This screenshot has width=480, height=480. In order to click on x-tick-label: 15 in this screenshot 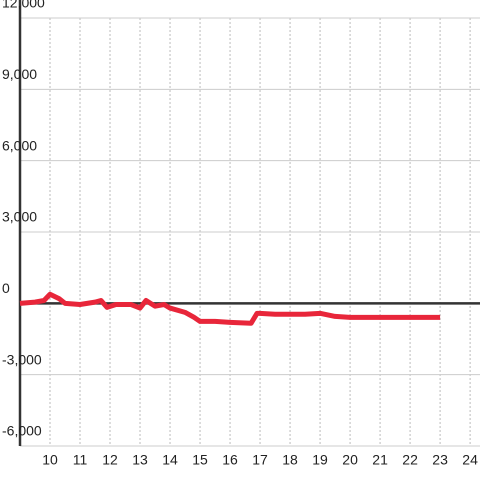, I will do `click(200, 460)`.